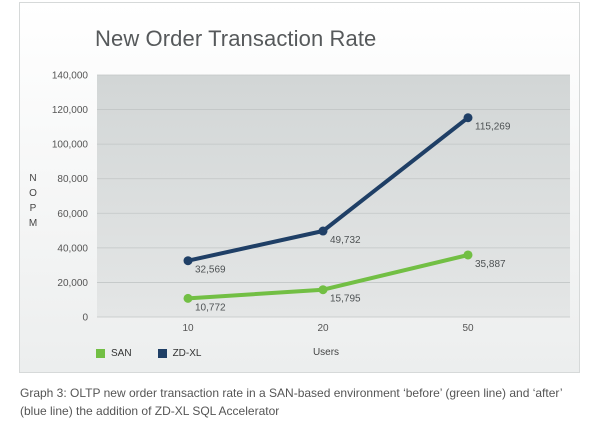  Describe the element at coordinates (70, 110) in the screenshot. I see `y-tick-label: 120,000` at that location.